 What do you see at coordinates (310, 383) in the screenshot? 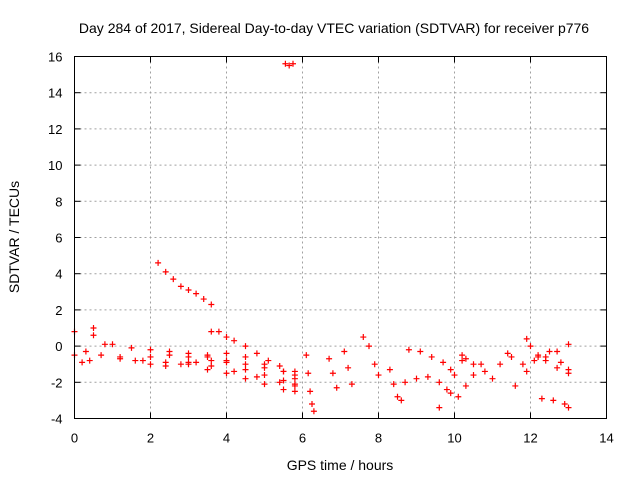
I see `series-track-j` at bounding box center [310, 383].